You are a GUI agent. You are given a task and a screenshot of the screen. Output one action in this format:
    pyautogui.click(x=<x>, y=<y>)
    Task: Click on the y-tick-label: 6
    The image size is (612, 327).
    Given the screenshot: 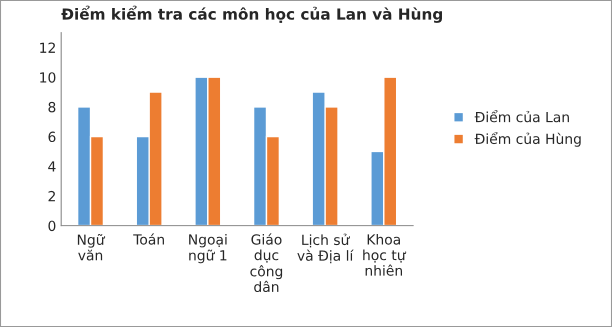 What is the action you would take?
    pyautogui.click(x=52, y=137)
    